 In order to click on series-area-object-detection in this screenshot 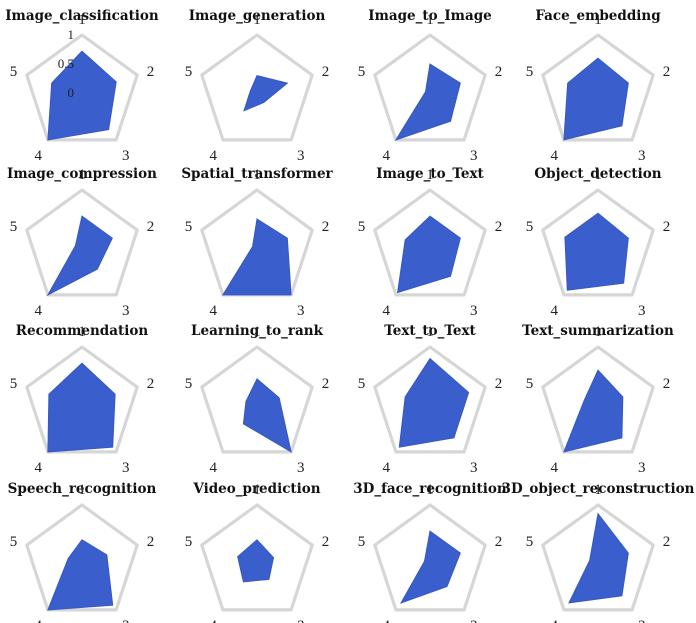, I will do `click(596, 251)`.